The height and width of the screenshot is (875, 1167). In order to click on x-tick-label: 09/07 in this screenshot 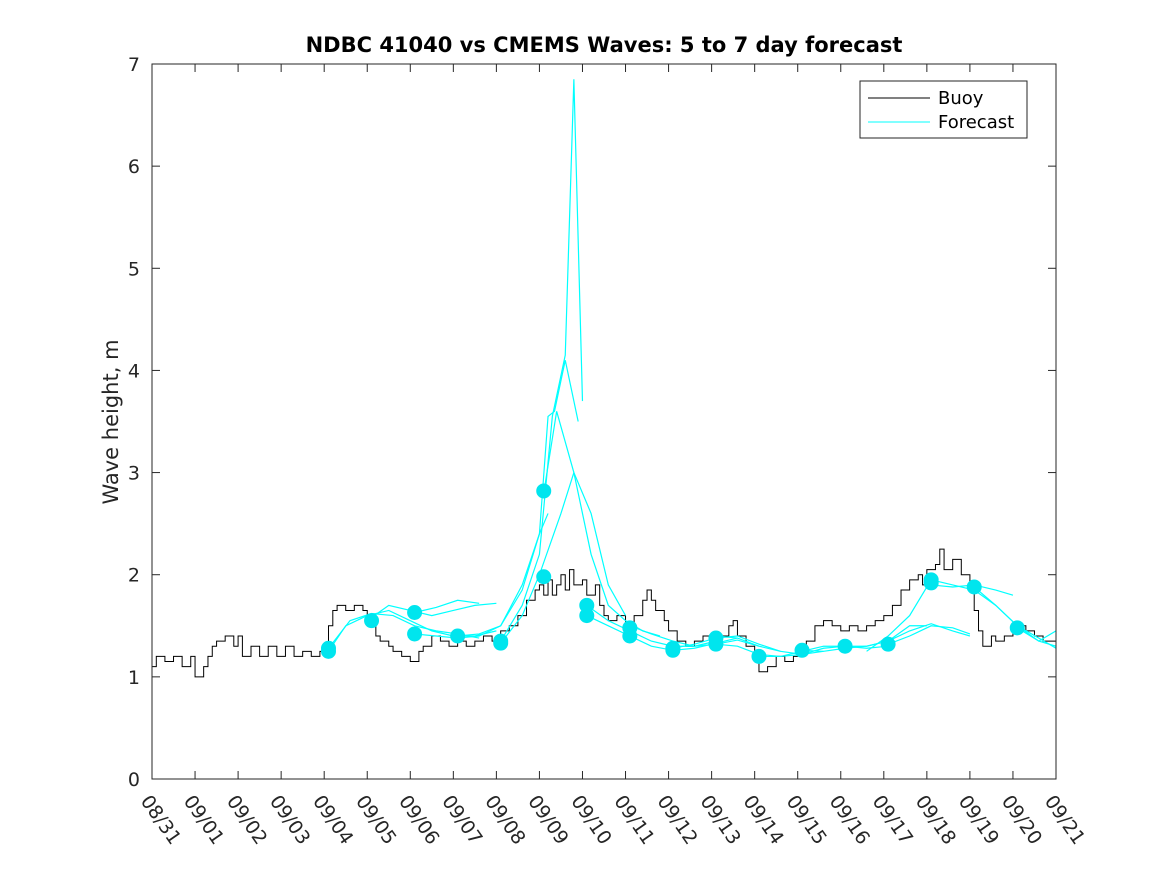, I will do `click(461, 819)`.